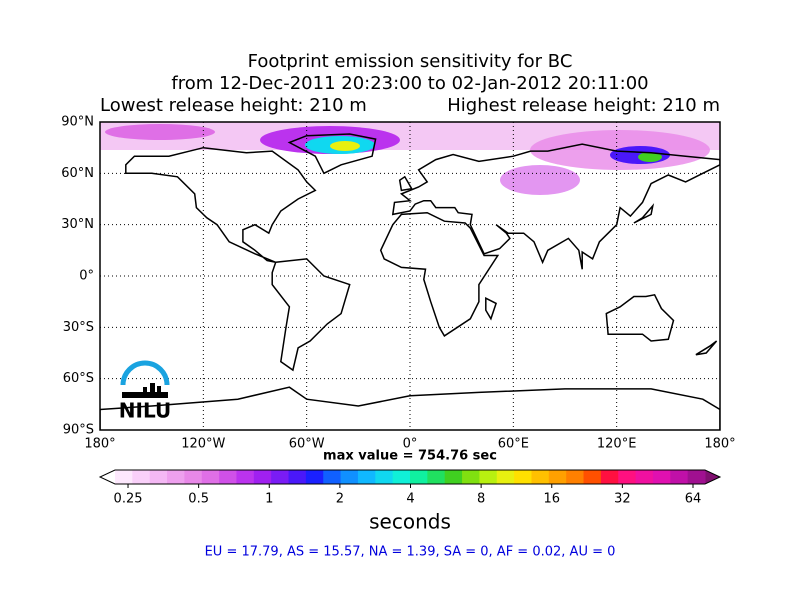  What do you see at coordinates (203, 444) in the screenshot?
I see `lon-tick-label: 120°W` at bounding box center [203, 444].